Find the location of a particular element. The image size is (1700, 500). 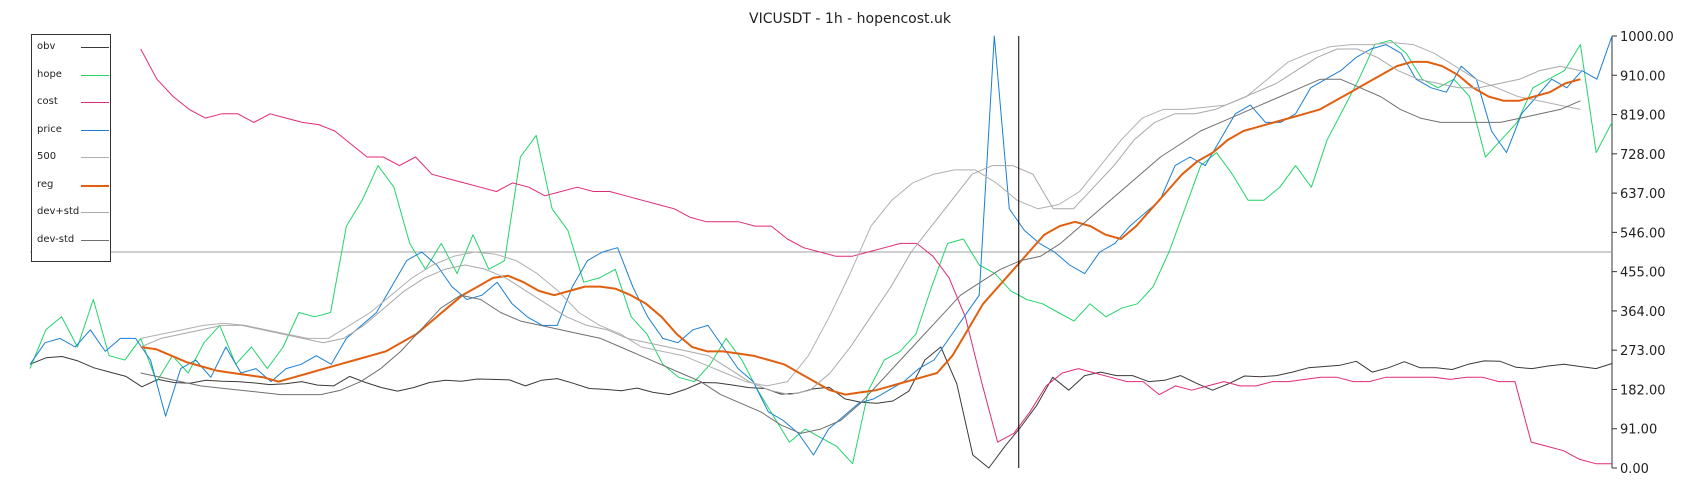

legend-item: reg is located at coordinates (73, 185).